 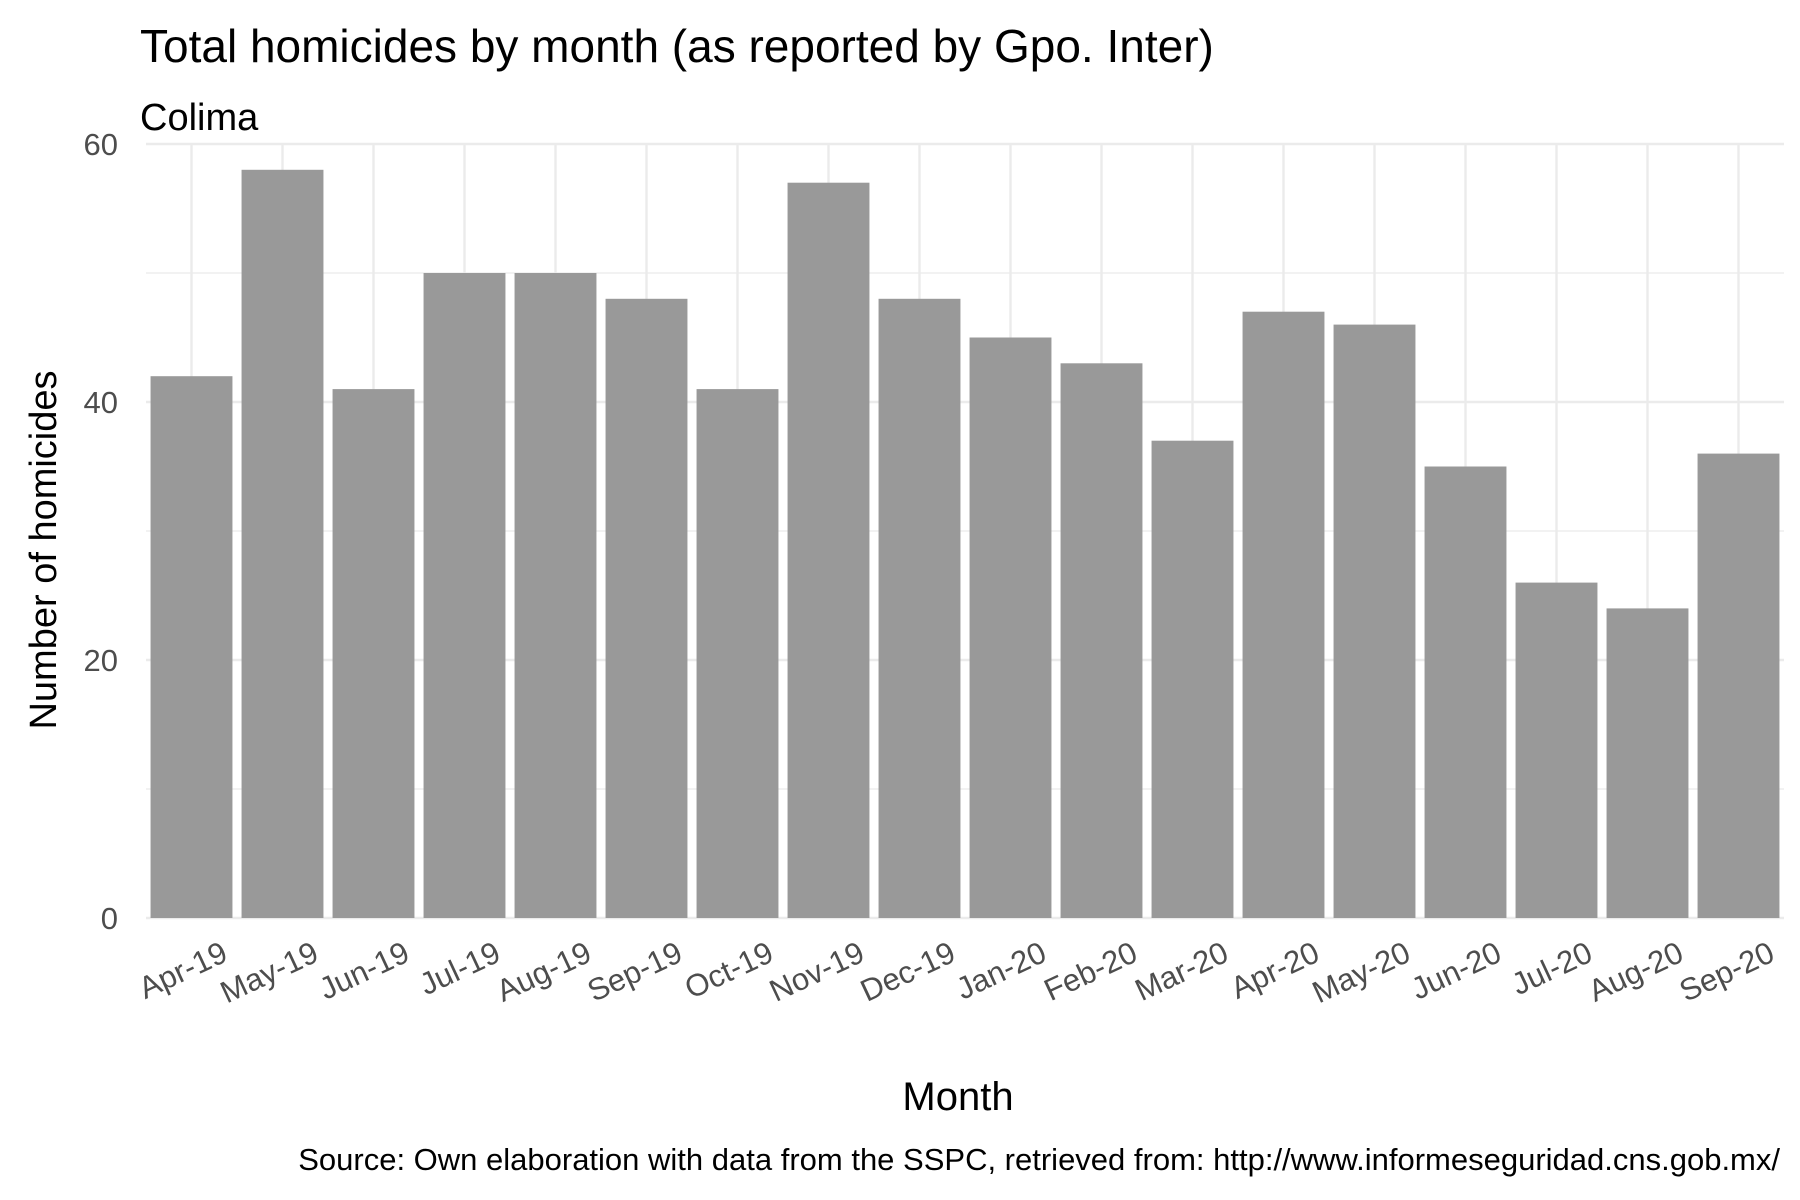 What do you see at coordinates (1091, 971) in the screenshot?
I see `x-tick-label: Feb-20` at bounding box center [1091, 971].